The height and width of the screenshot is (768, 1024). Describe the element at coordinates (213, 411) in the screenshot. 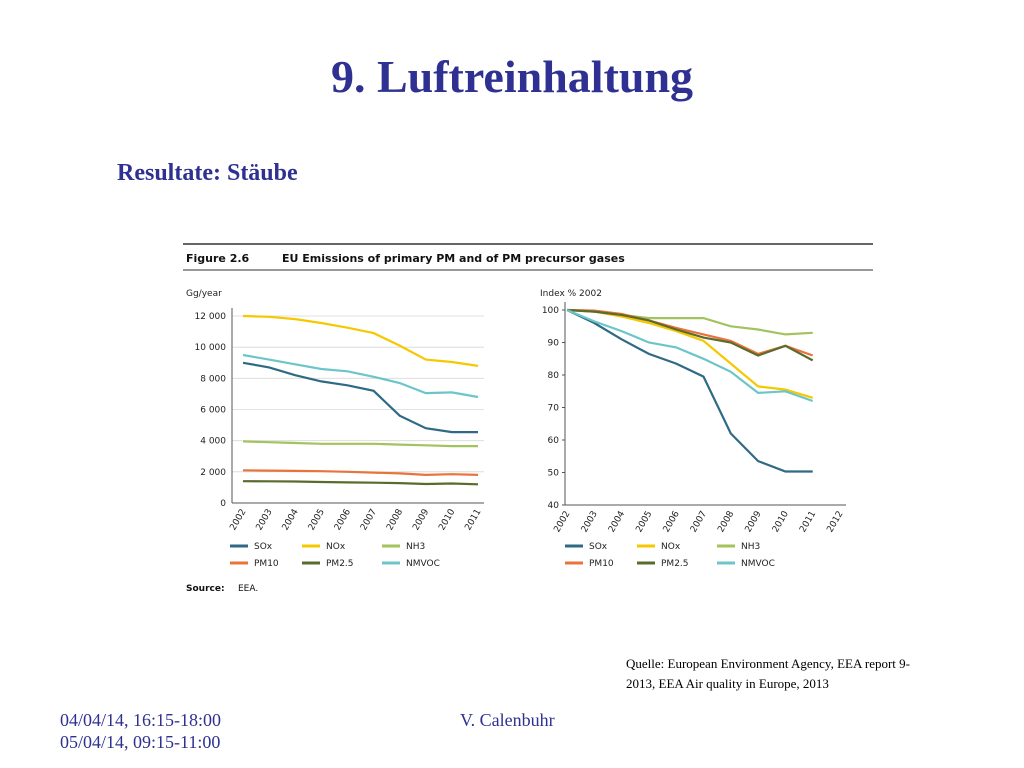

I see `y-tick-label: 6 000` at that location.